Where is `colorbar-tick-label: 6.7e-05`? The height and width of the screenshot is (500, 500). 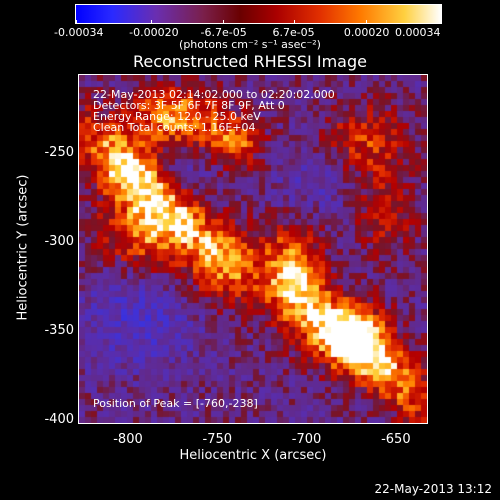 colorbar-tick-label: 6.7e-05 is located at coordinates (293, 32).